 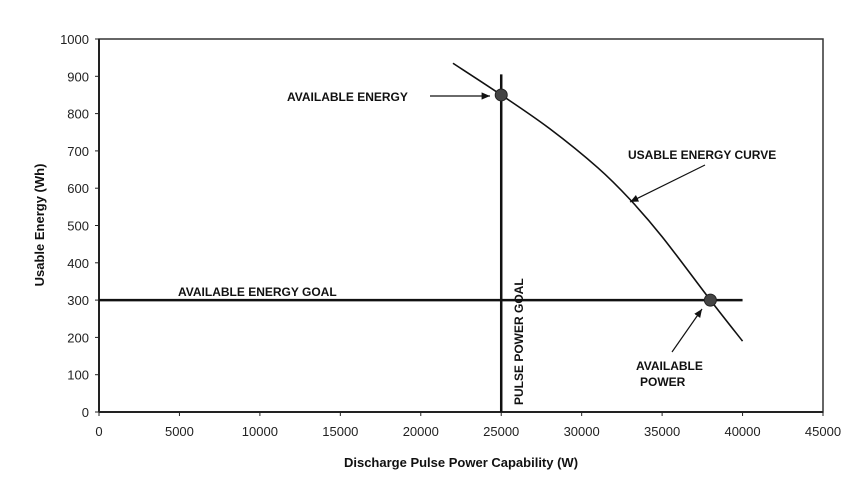 What do you see at coordinates (687, 330) in the screenshot?
I see `available-power-arrow` at bounding box center [687, 330].